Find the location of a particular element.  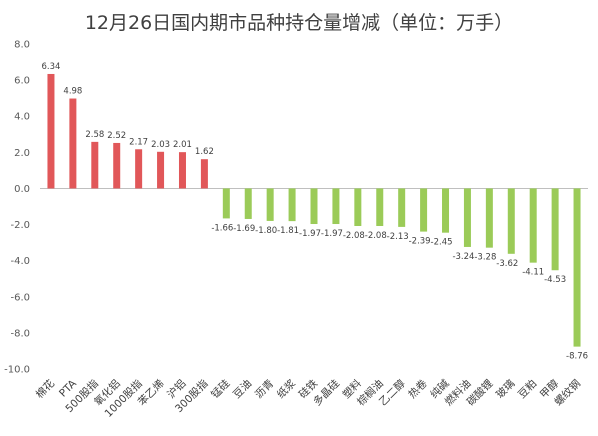

category-label: 沥青 is located at coordinates (264, 389).